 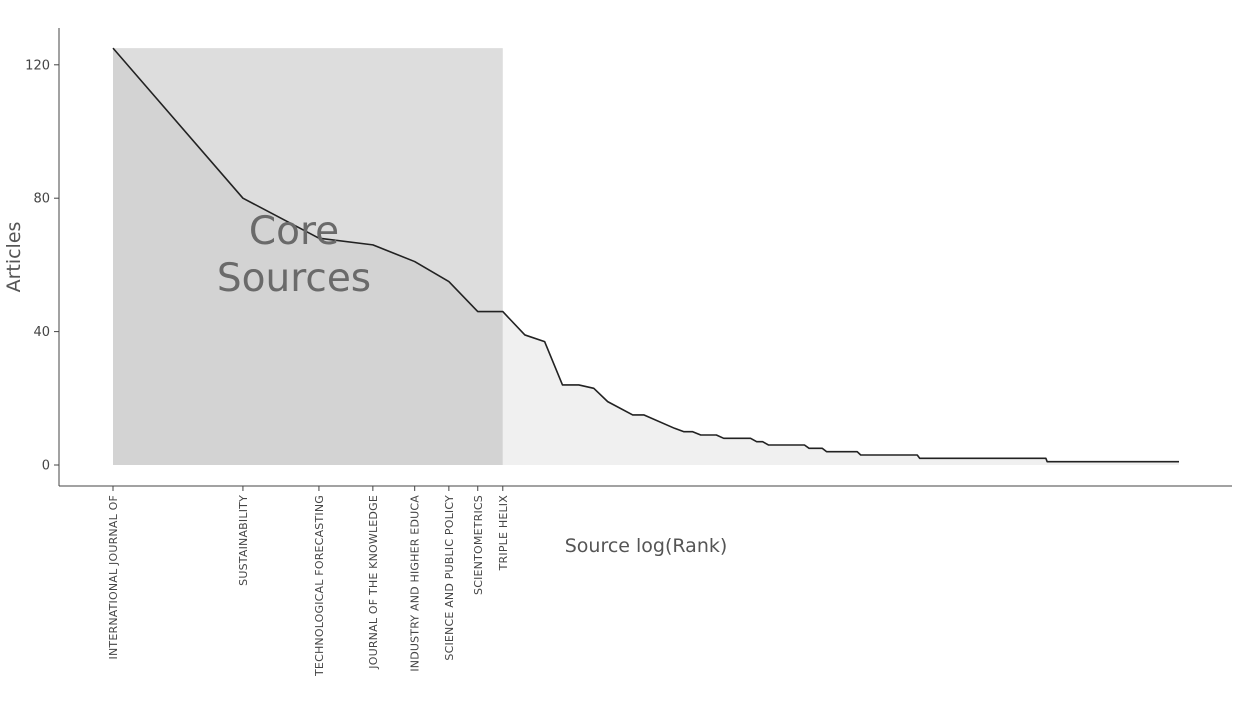 I want to click on source-tick-label: INTERNATIONAL JOURNAL OF, so click(x=113, y=577).